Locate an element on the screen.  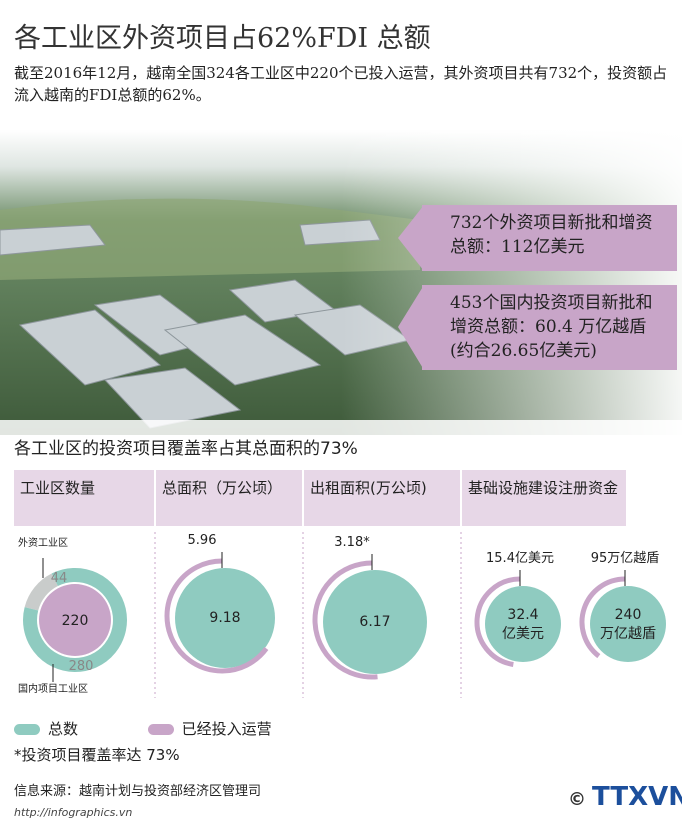
inner-circle is located at coordinates (75, 620).